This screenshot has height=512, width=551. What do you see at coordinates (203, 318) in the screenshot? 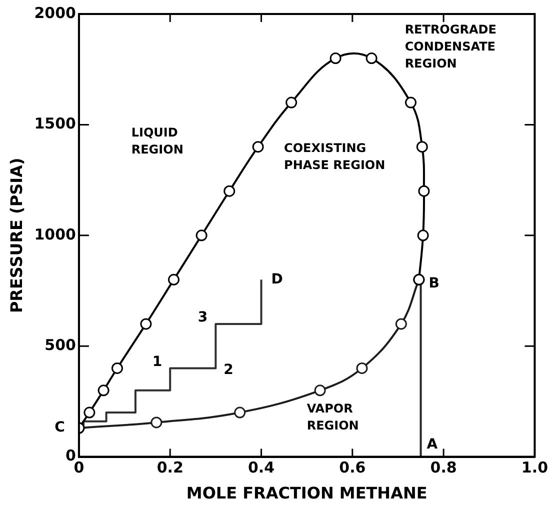
I see `annotation: 3` at bounding box center [203, 318].